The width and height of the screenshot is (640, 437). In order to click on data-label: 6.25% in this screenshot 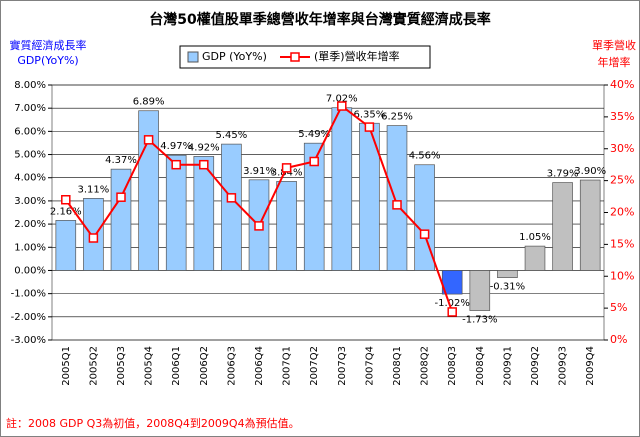, I will do `click(397, 117)`.